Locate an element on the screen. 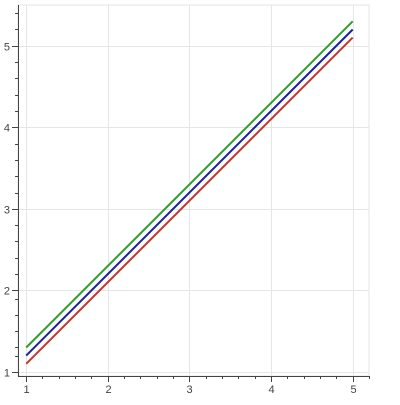 This screenshot has height=405, width=400. x-tick-label-2: 2 is located at coordinates (108, 390).